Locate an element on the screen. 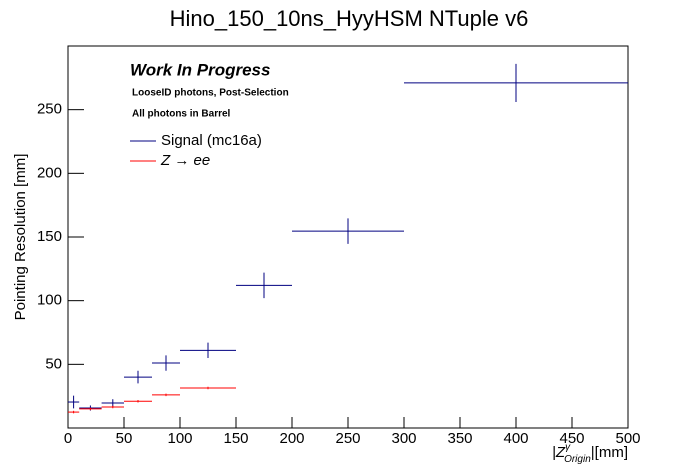  x-tick-label: 500 is located at coordinates (627, 438).